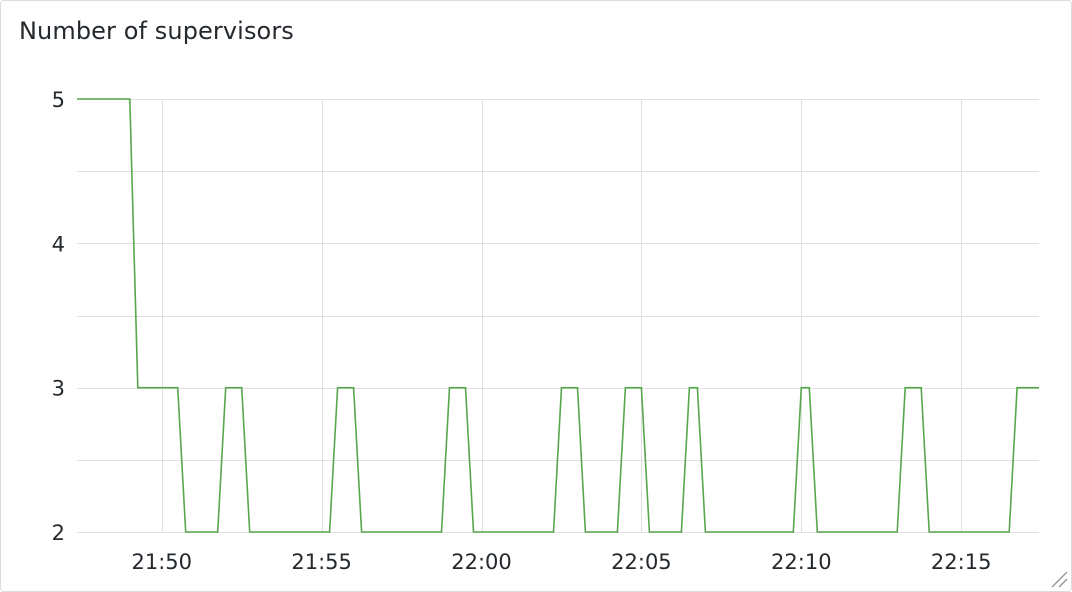 Image resolution: width=1072 pixels, height=592 pixels. Describe the element at coordinates (1059, 579) in the screenshot. I see `resize-handle-icon` at that location.